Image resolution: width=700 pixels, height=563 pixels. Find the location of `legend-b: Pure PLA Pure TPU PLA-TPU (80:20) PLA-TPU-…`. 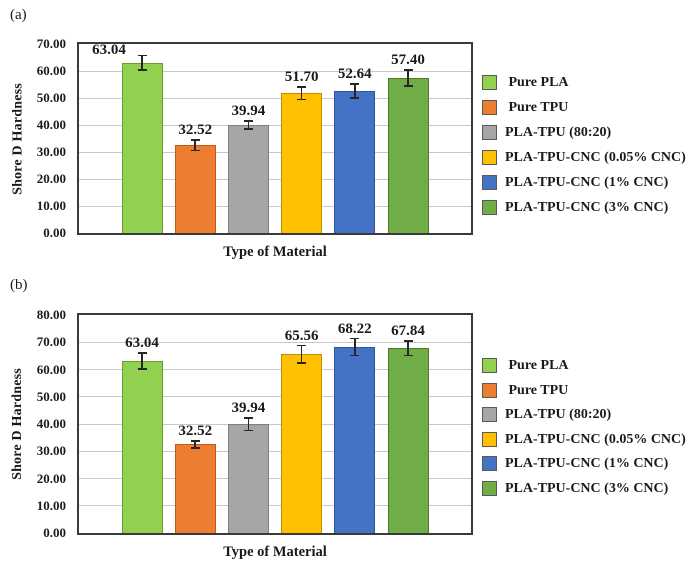

legend-b: Pure PLA Pure TPU PLA-TPU (80:20) PLA-TPU-… is located at coordinates (584, 431).